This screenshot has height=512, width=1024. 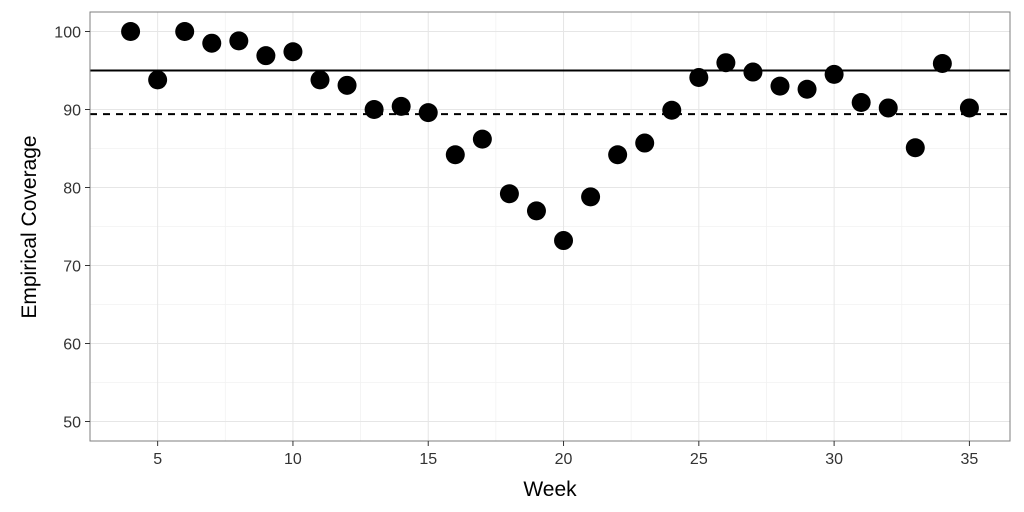 I want to click on x-tick-label: 10, so click(x=293, y=459).